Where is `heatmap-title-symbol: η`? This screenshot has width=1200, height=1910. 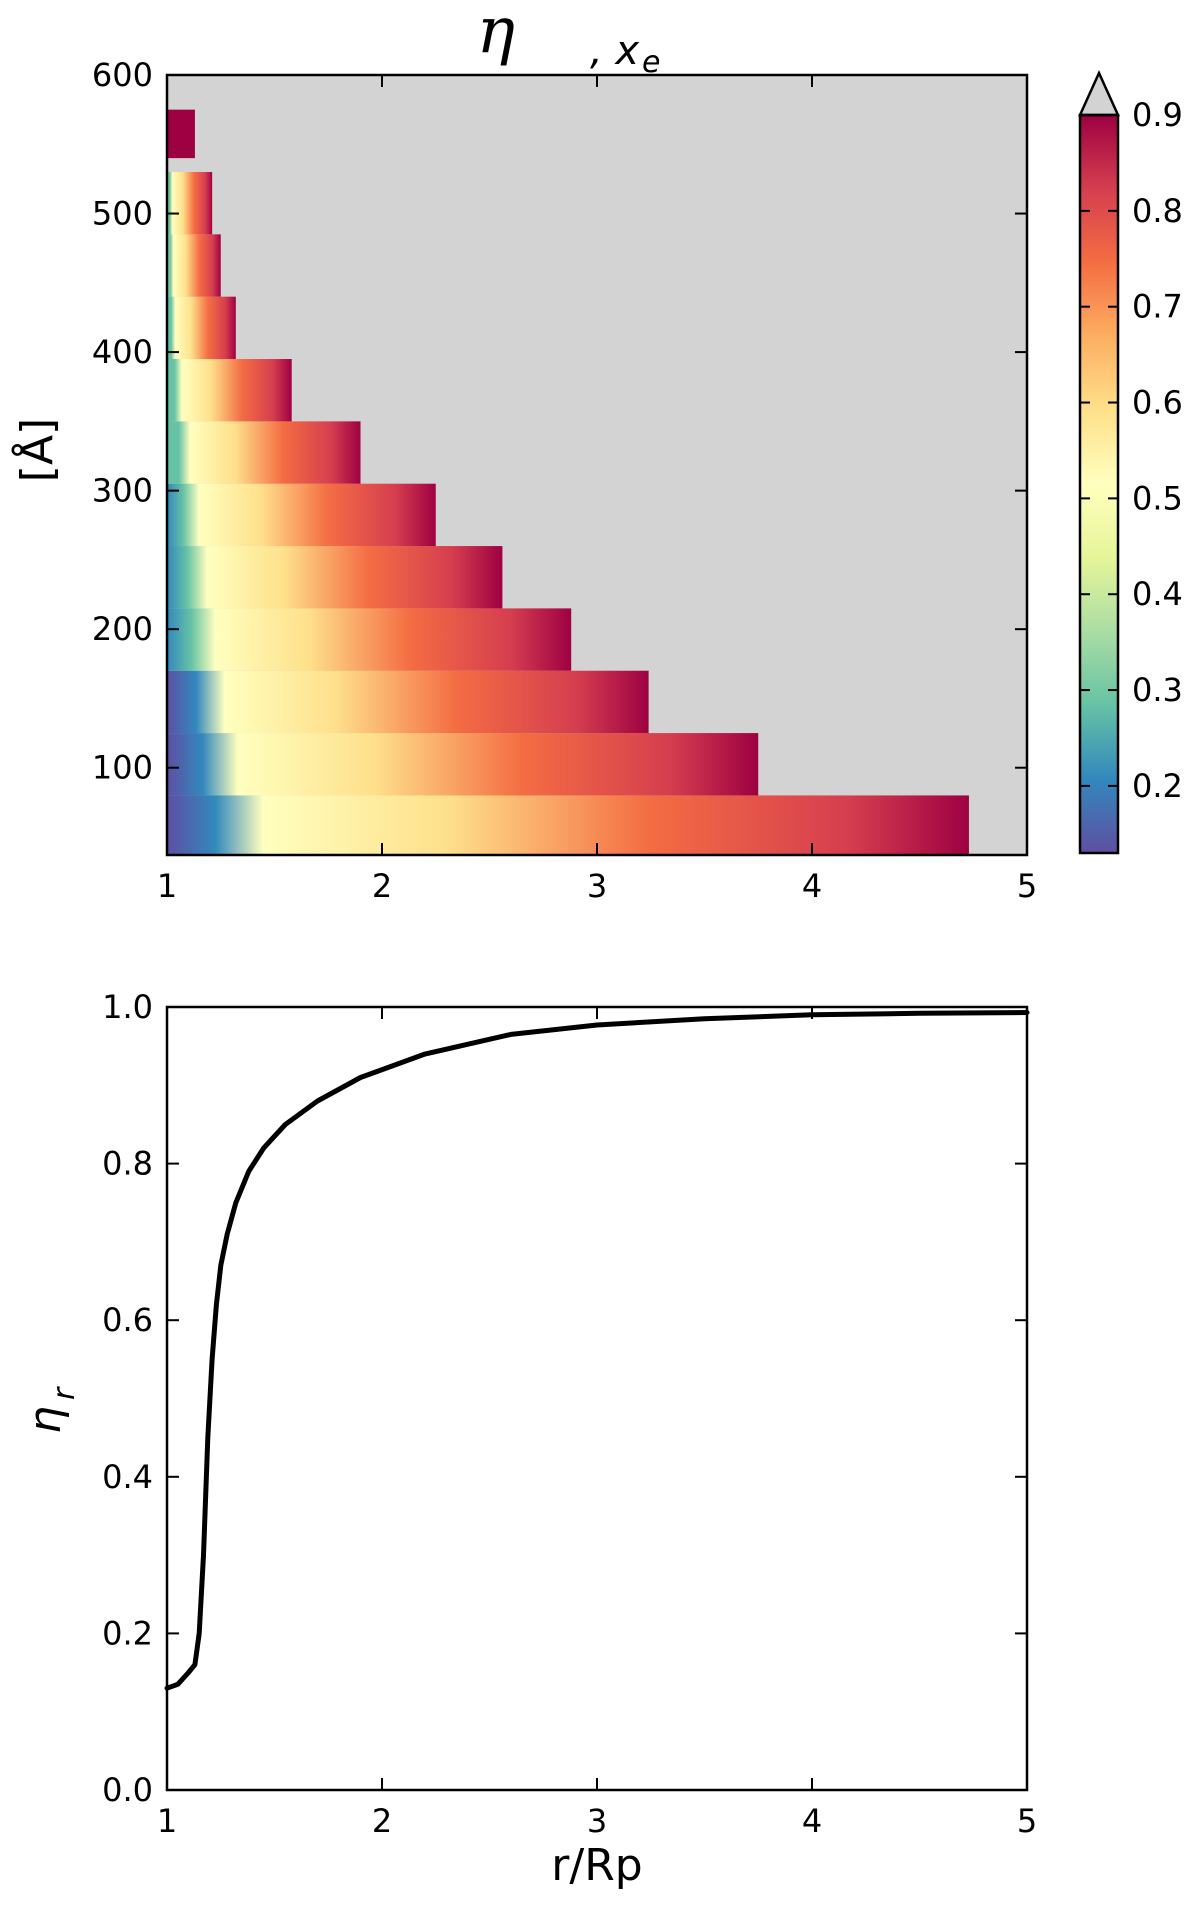
heatmap-title-symbol: η is located at coordinates (496, 34).